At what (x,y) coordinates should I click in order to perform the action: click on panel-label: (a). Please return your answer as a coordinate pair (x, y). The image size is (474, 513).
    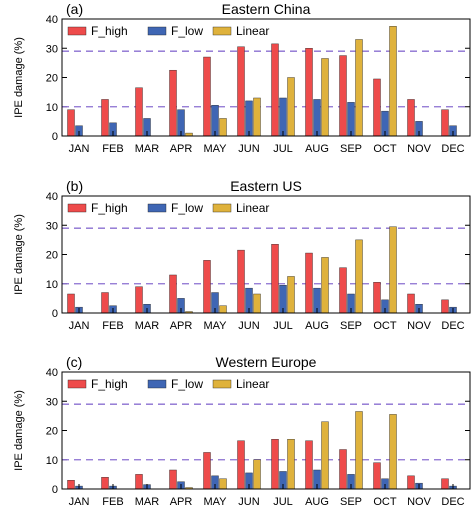
    Looking at the image, I should click on (74, 9).